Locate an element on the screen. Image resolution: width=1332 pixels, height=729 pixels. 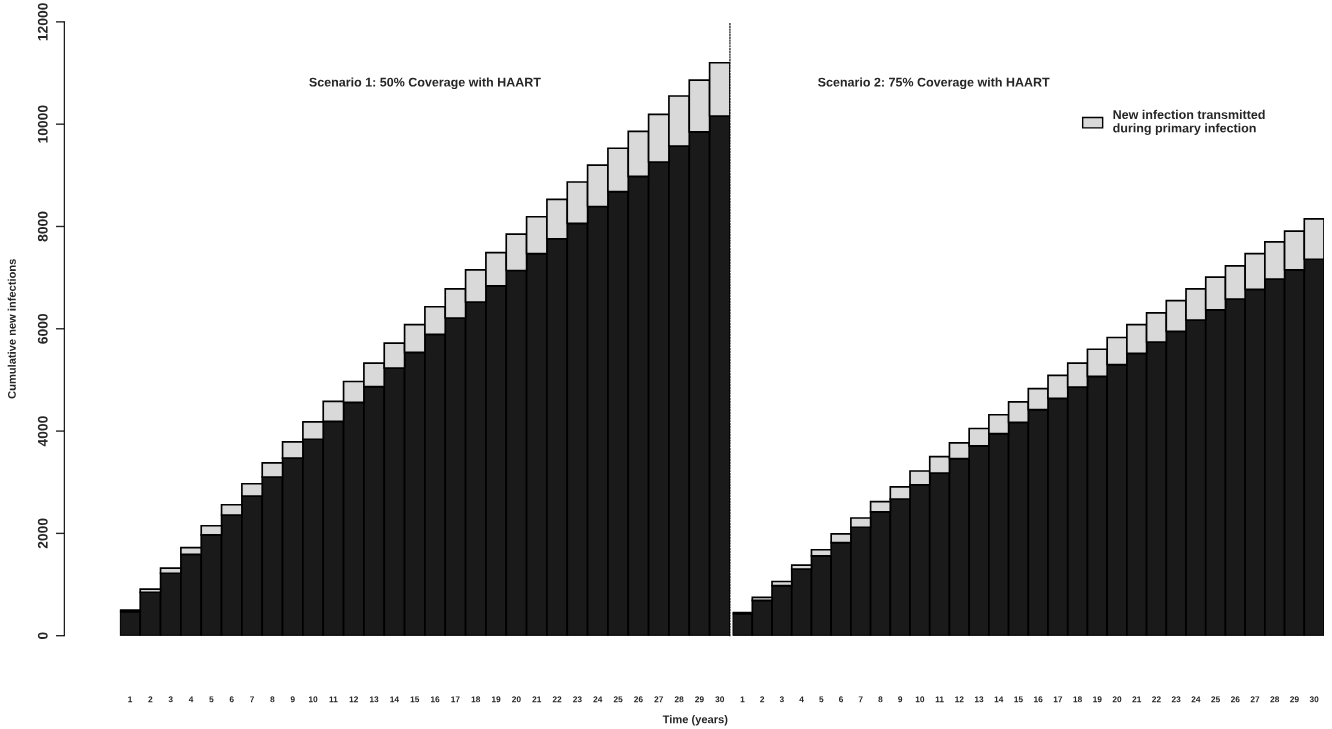
legend-label: New infection transmitted during primary infection is located at coordinates (1189, 122).